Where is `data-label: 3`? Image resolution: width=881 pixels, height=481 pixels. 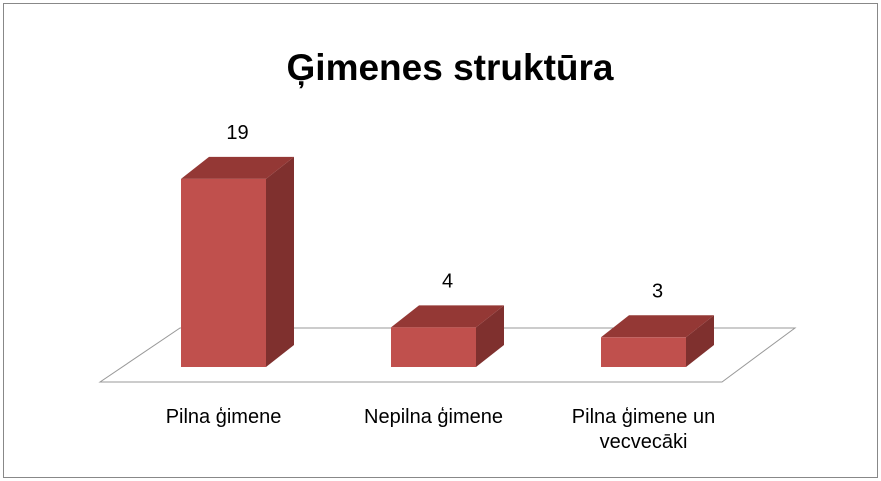 data-label: 3 is located at coordinates (657, 292).